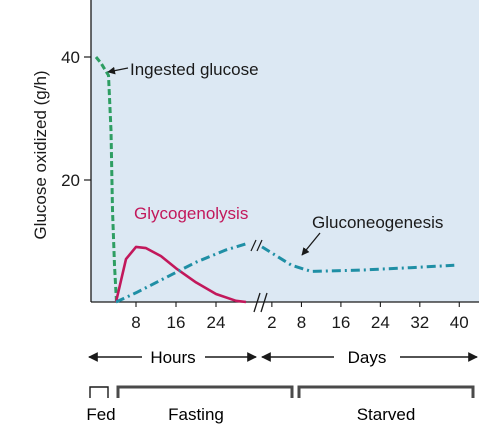 The height and width of the screenshot is (426, 499). Describe the element at coordinates (459, 322) in the screenshot. I see `x-tick-label-days-40: 40` at that location.